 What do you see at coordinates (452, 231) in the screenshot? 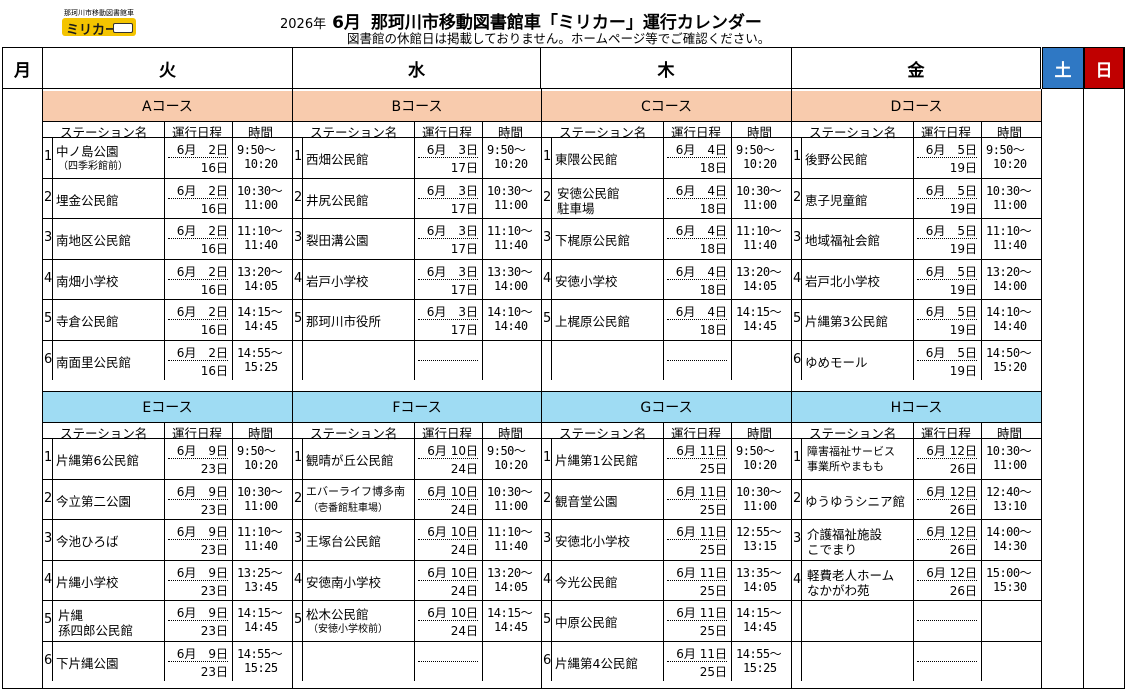
I see `schedule-first: 6月 3日` at bounding box center [452, 231].